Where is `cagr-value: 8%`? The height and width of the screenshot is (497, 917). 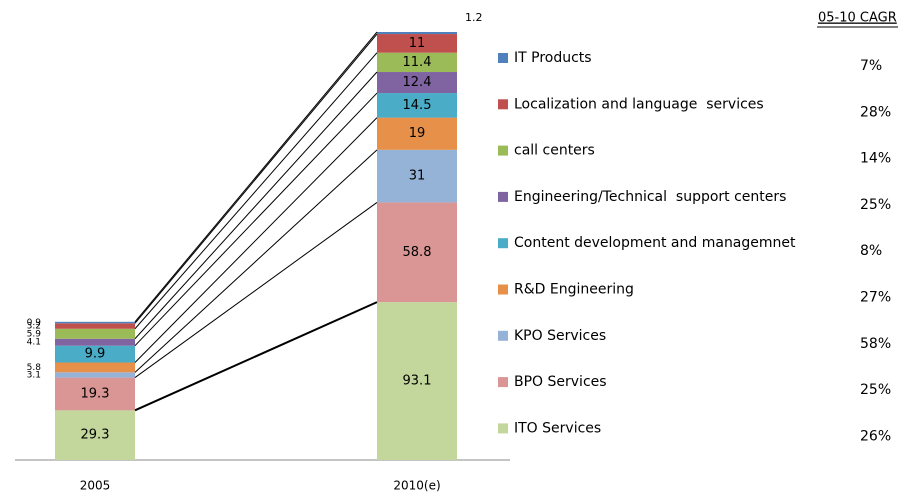 cagr-value: 8% is located at coordinates (871, 251).